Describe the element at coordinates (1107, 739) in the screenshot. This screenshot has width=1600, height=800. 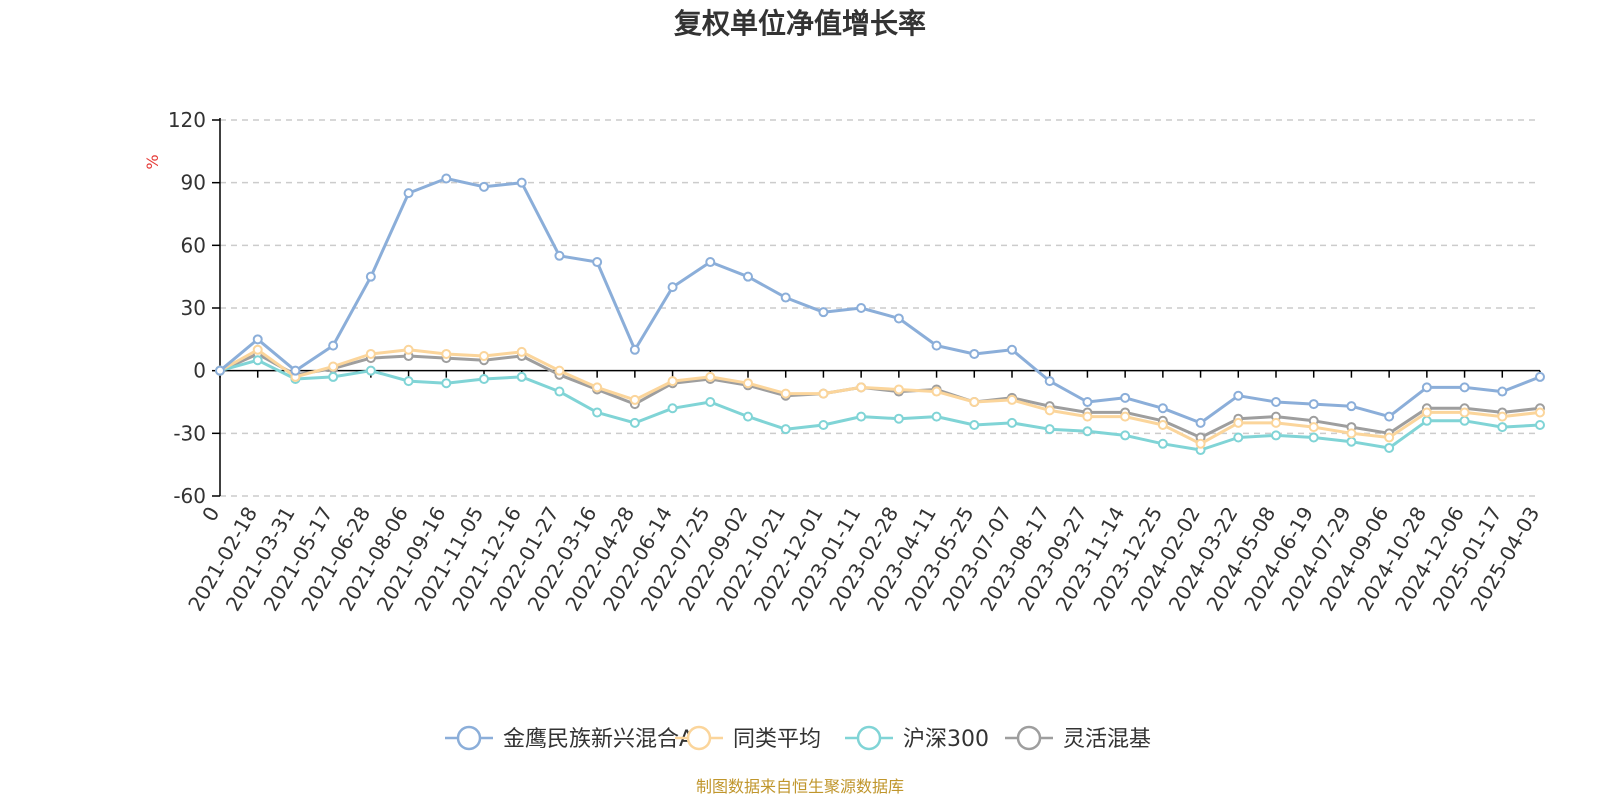
I see `legend-label: 灵活混基` at that location.